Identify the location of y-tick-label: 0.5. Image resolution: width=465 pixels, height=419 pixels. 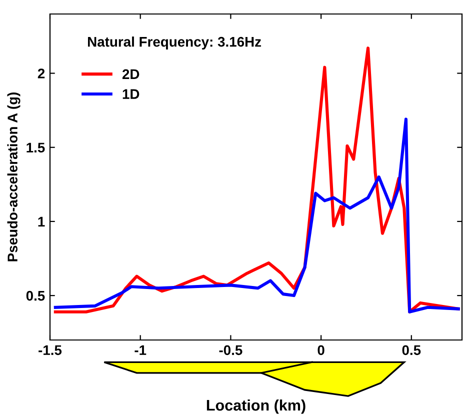
(35, 295).